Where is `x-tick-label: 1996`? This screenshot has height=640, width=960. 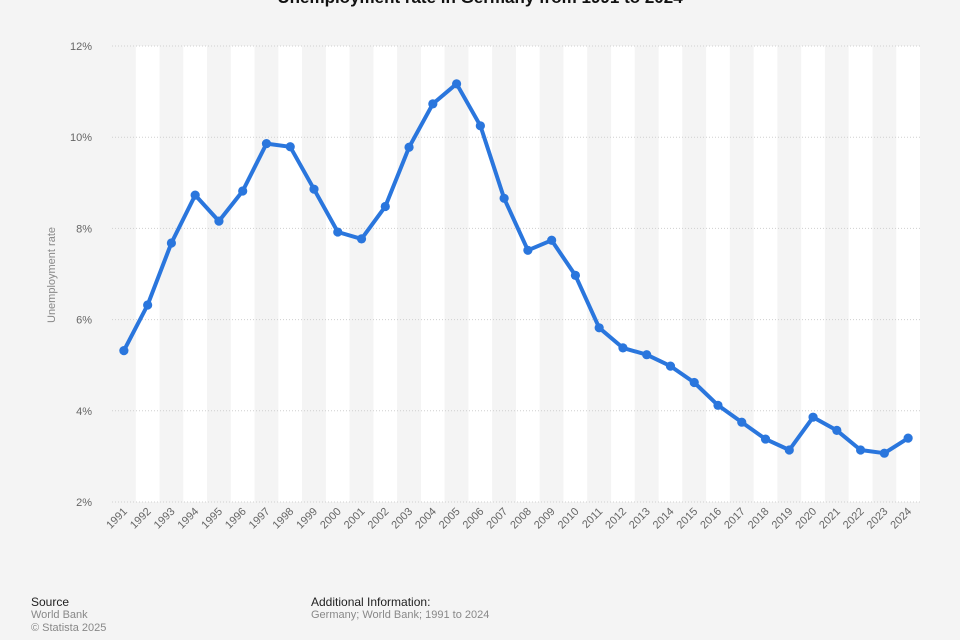
x-tick-label: 1996 is located at coordinates (236, 519).